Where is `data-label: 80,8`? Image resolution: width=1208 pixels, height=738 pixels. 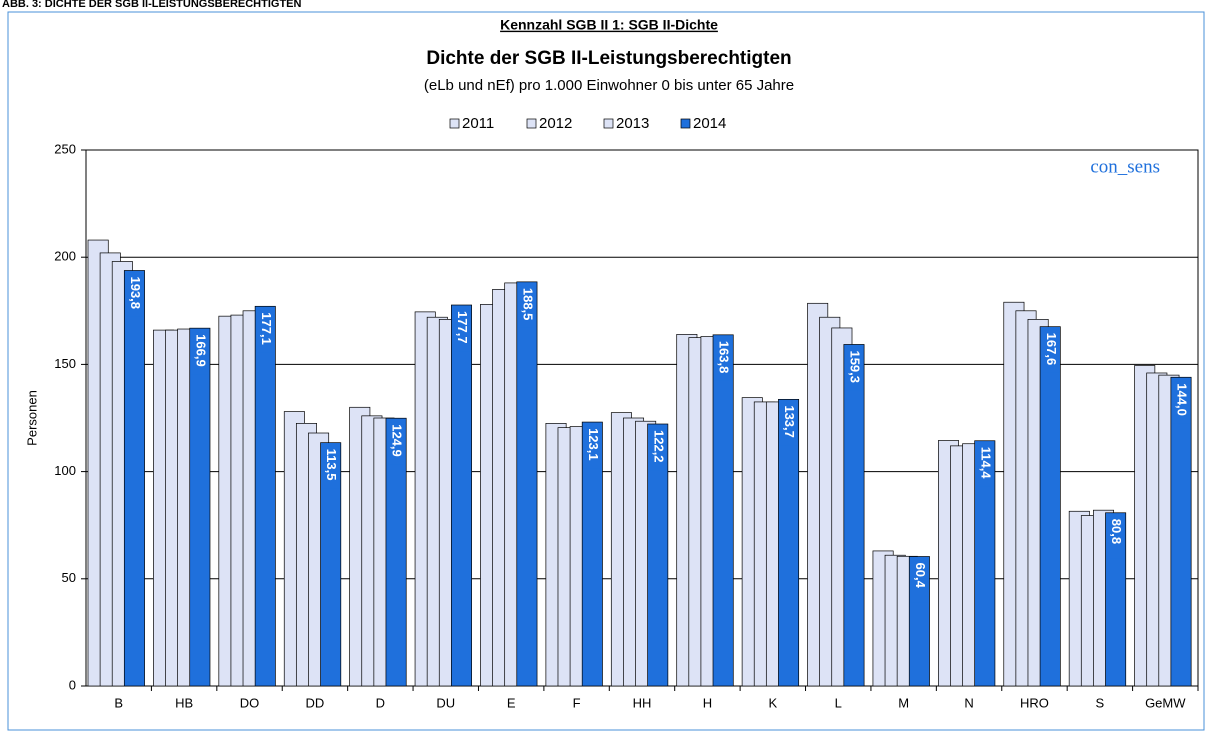
data-label: 80,8 is located at coordinates (1116, 531).